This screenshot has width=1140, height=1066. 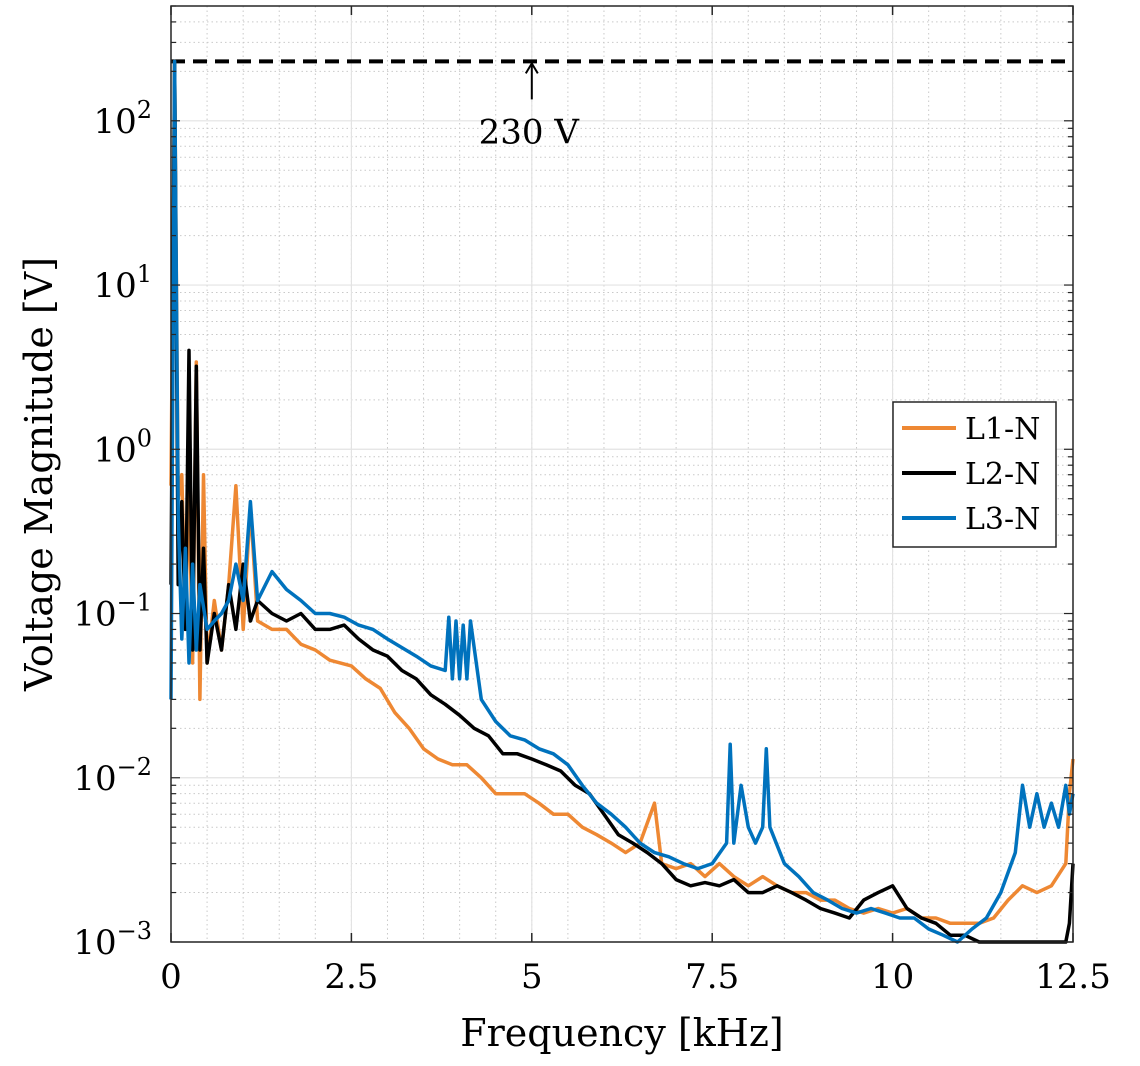 I want to click on legend-label-l3-n: L3-N, so click(x=1002, y=519).